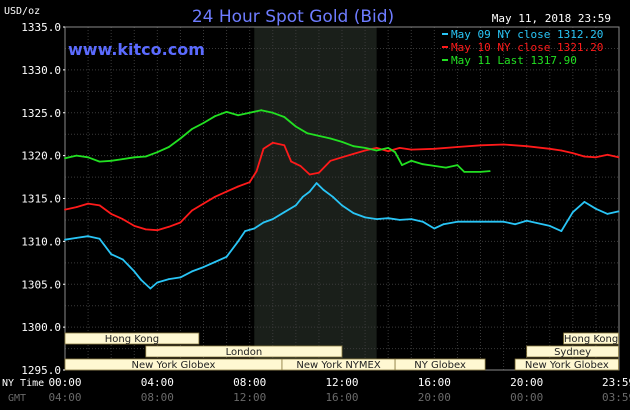  Describe the element at coordinates (440, 365) in the screenshot. I see `session-label: NY Globex` at that location.